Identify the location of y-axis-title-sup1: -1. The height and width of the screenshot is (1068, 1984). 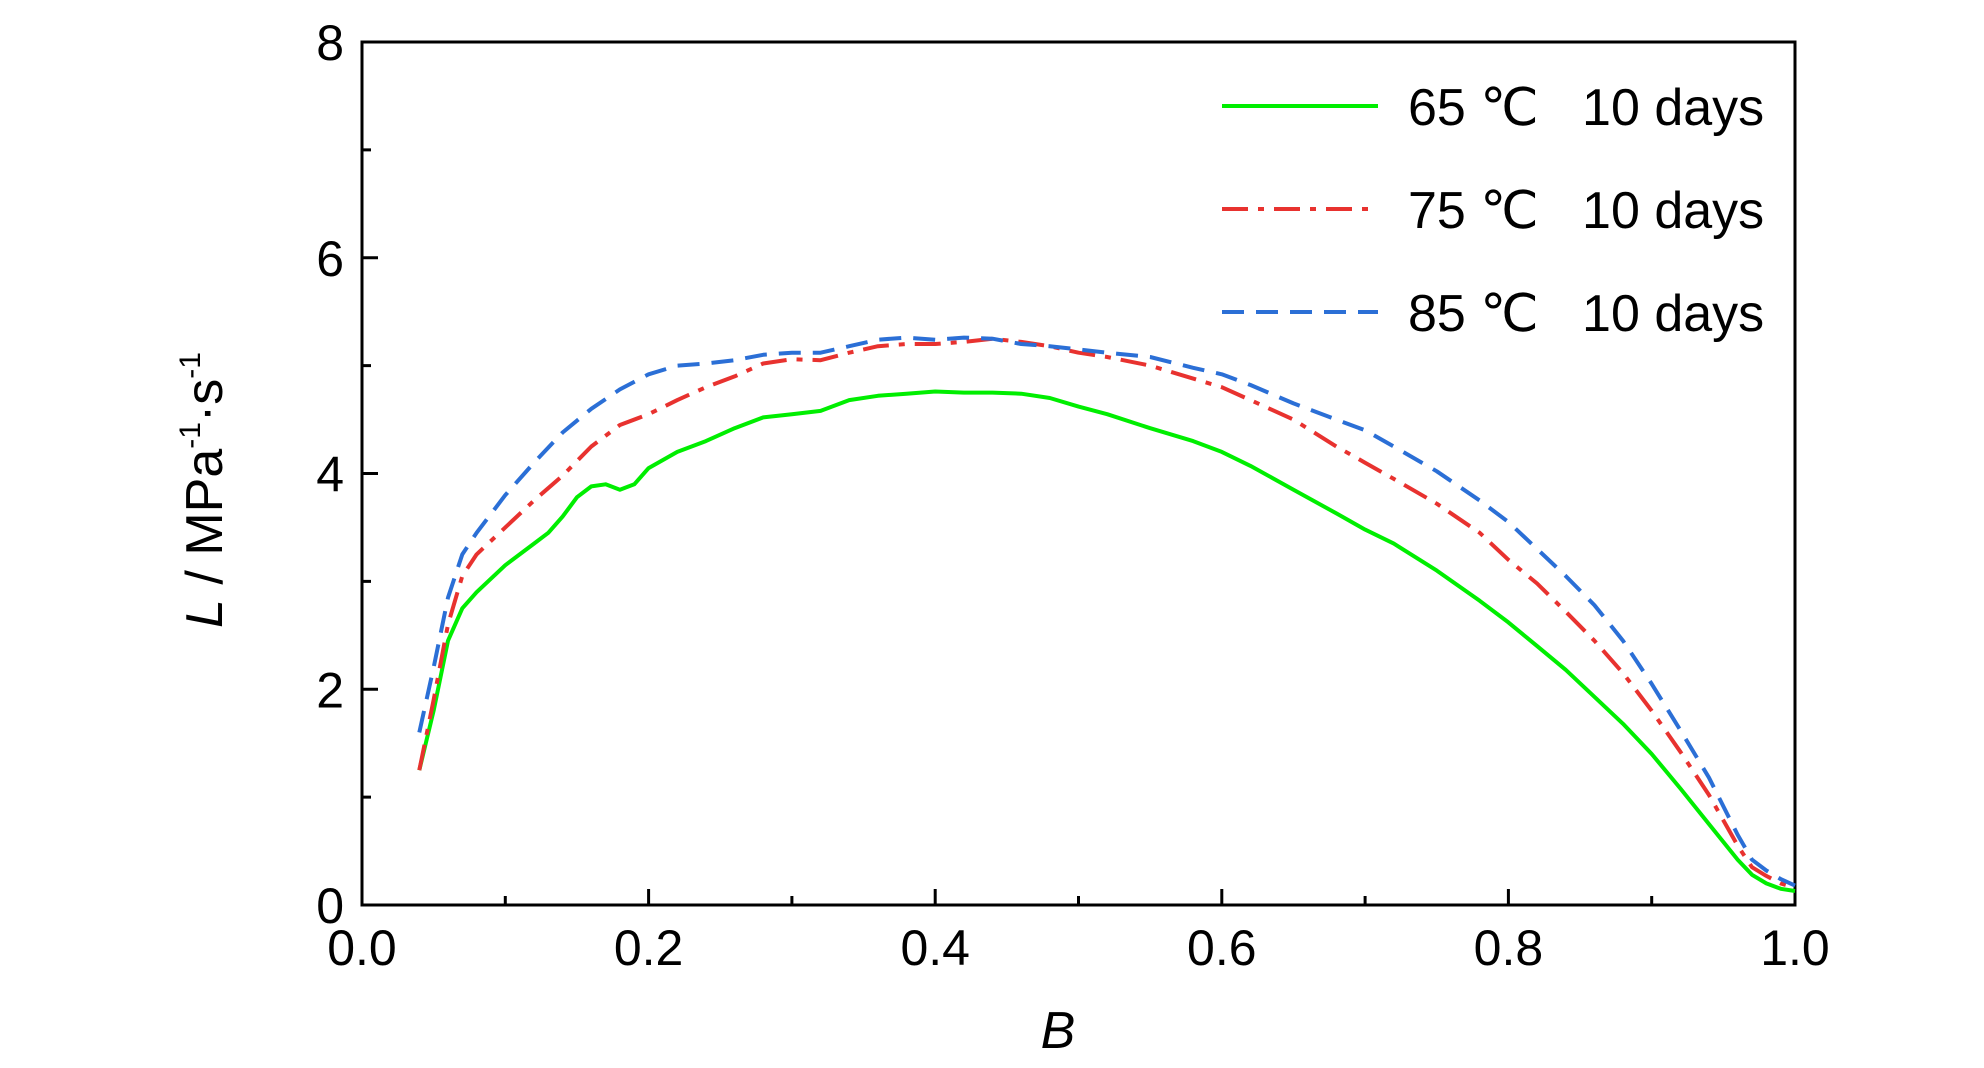
(190, 435).